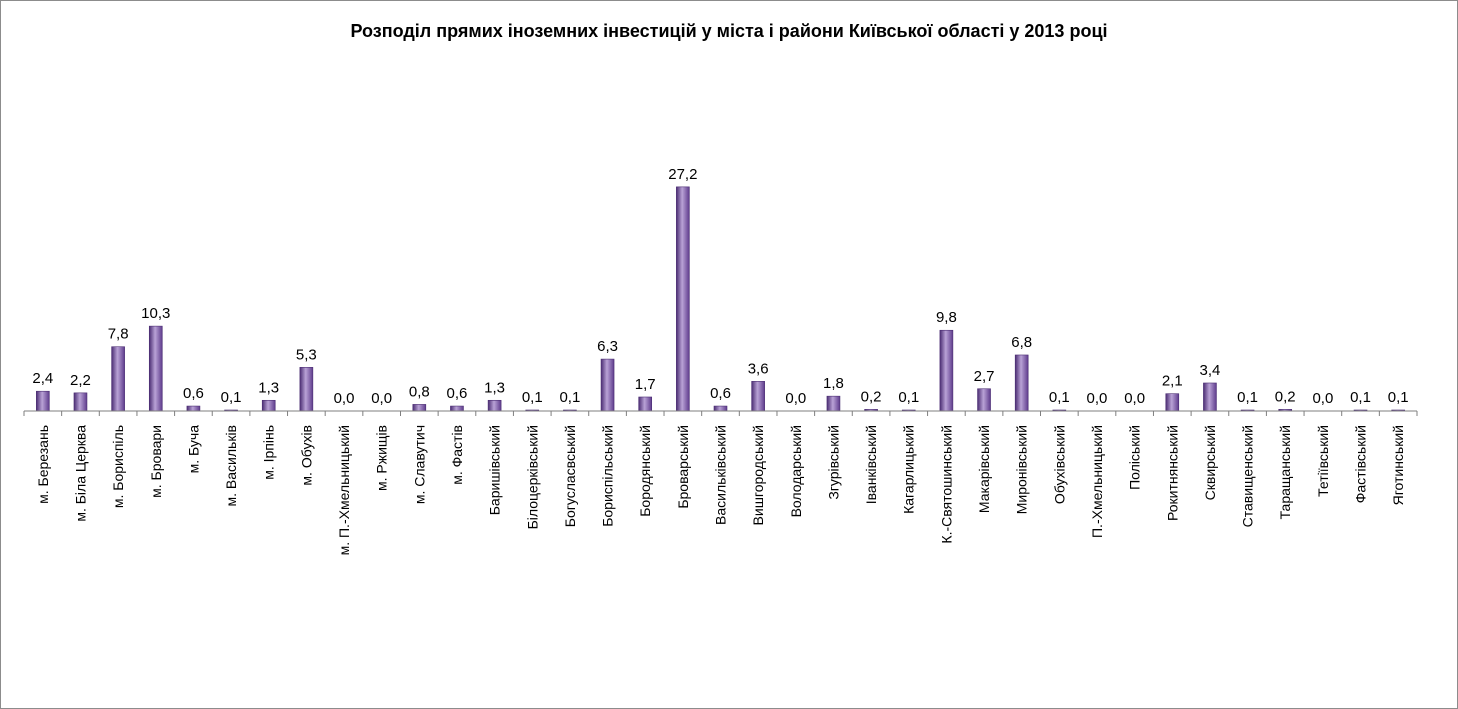 The height and width of the screenshot is (709, 1458). Describe the element at coordinates (796, 471) in the screenshot. I see `category-label: Володарський` at that location.